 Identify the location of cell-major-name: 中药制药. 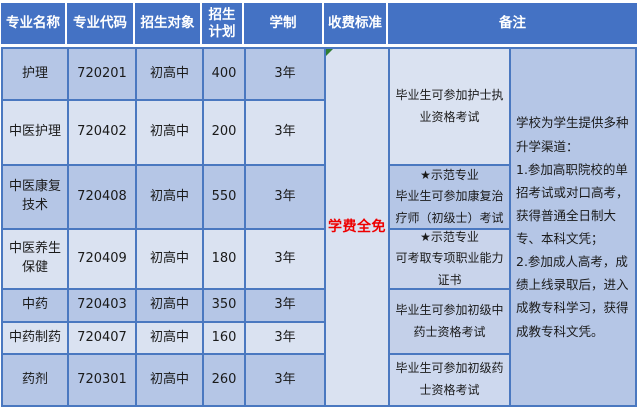
(35, 338).